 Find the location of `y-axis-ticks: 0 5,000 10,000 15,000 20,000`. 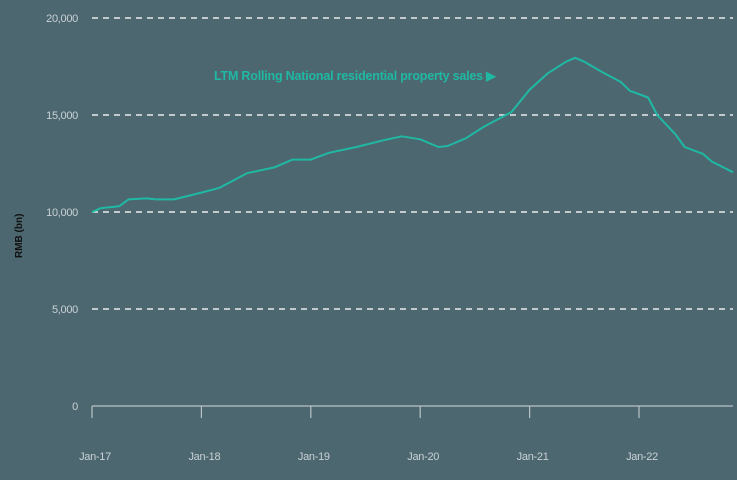

y-axis-ticks: 0 5,000 10,000 15,000 20,000 is located at coordinates (62, 213).